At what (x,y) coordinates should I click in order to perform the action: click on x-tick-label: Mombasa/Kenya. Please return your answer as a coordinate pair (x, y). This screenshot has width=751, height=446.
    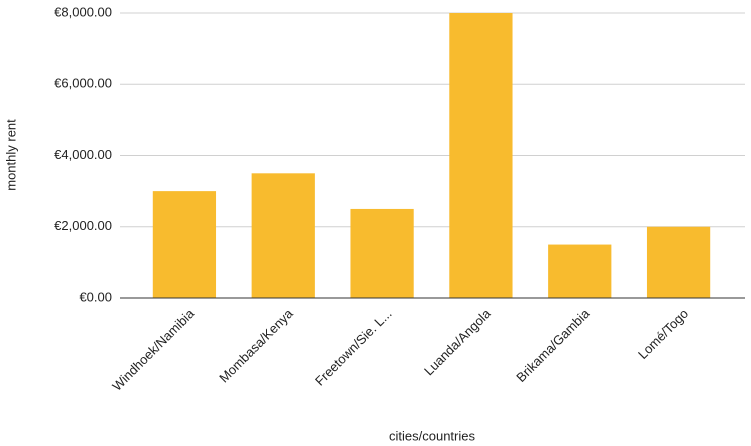
    Looking at the image, I should click on (256, 345).